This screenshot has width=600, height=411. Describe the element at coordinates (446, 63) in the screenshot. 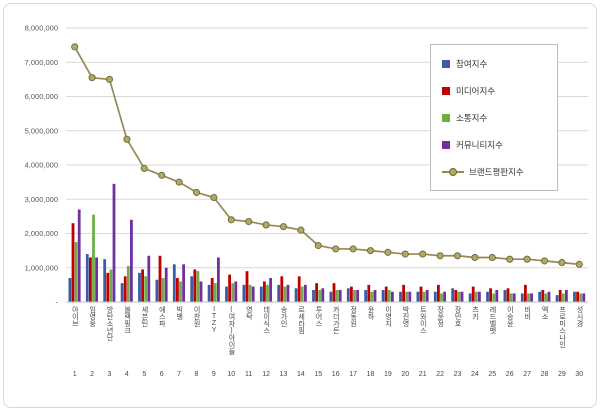

I see `participation-swatch-icon` at that location.